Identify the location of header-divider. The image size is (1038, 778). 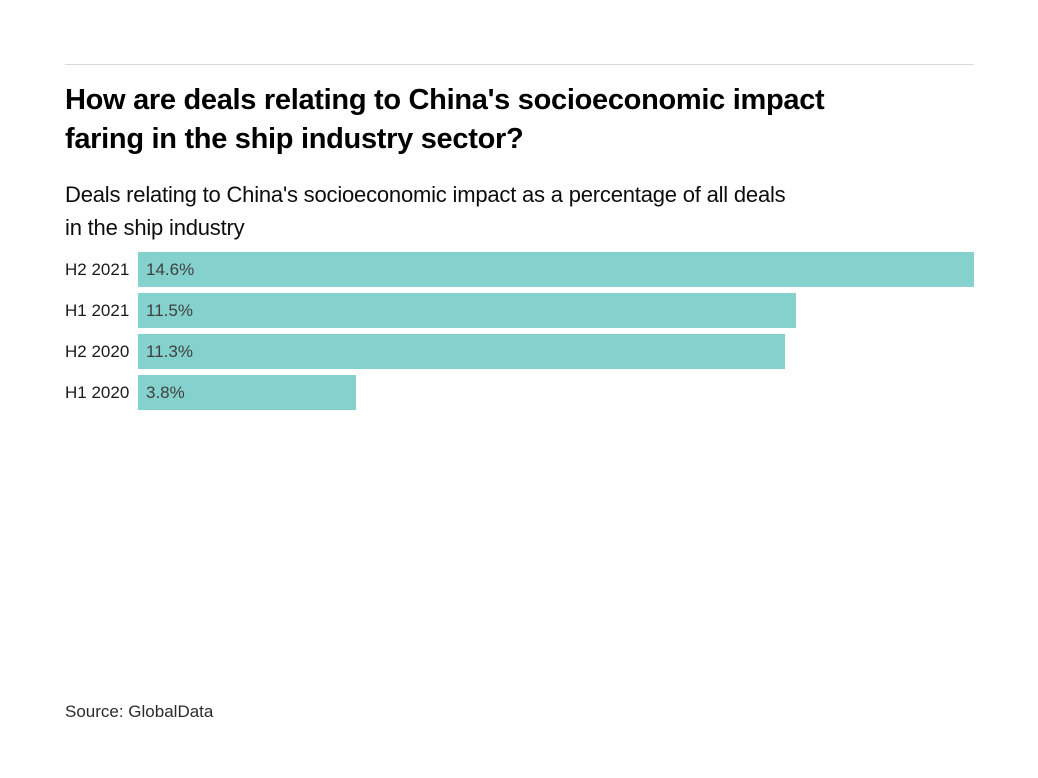
(519, 64).